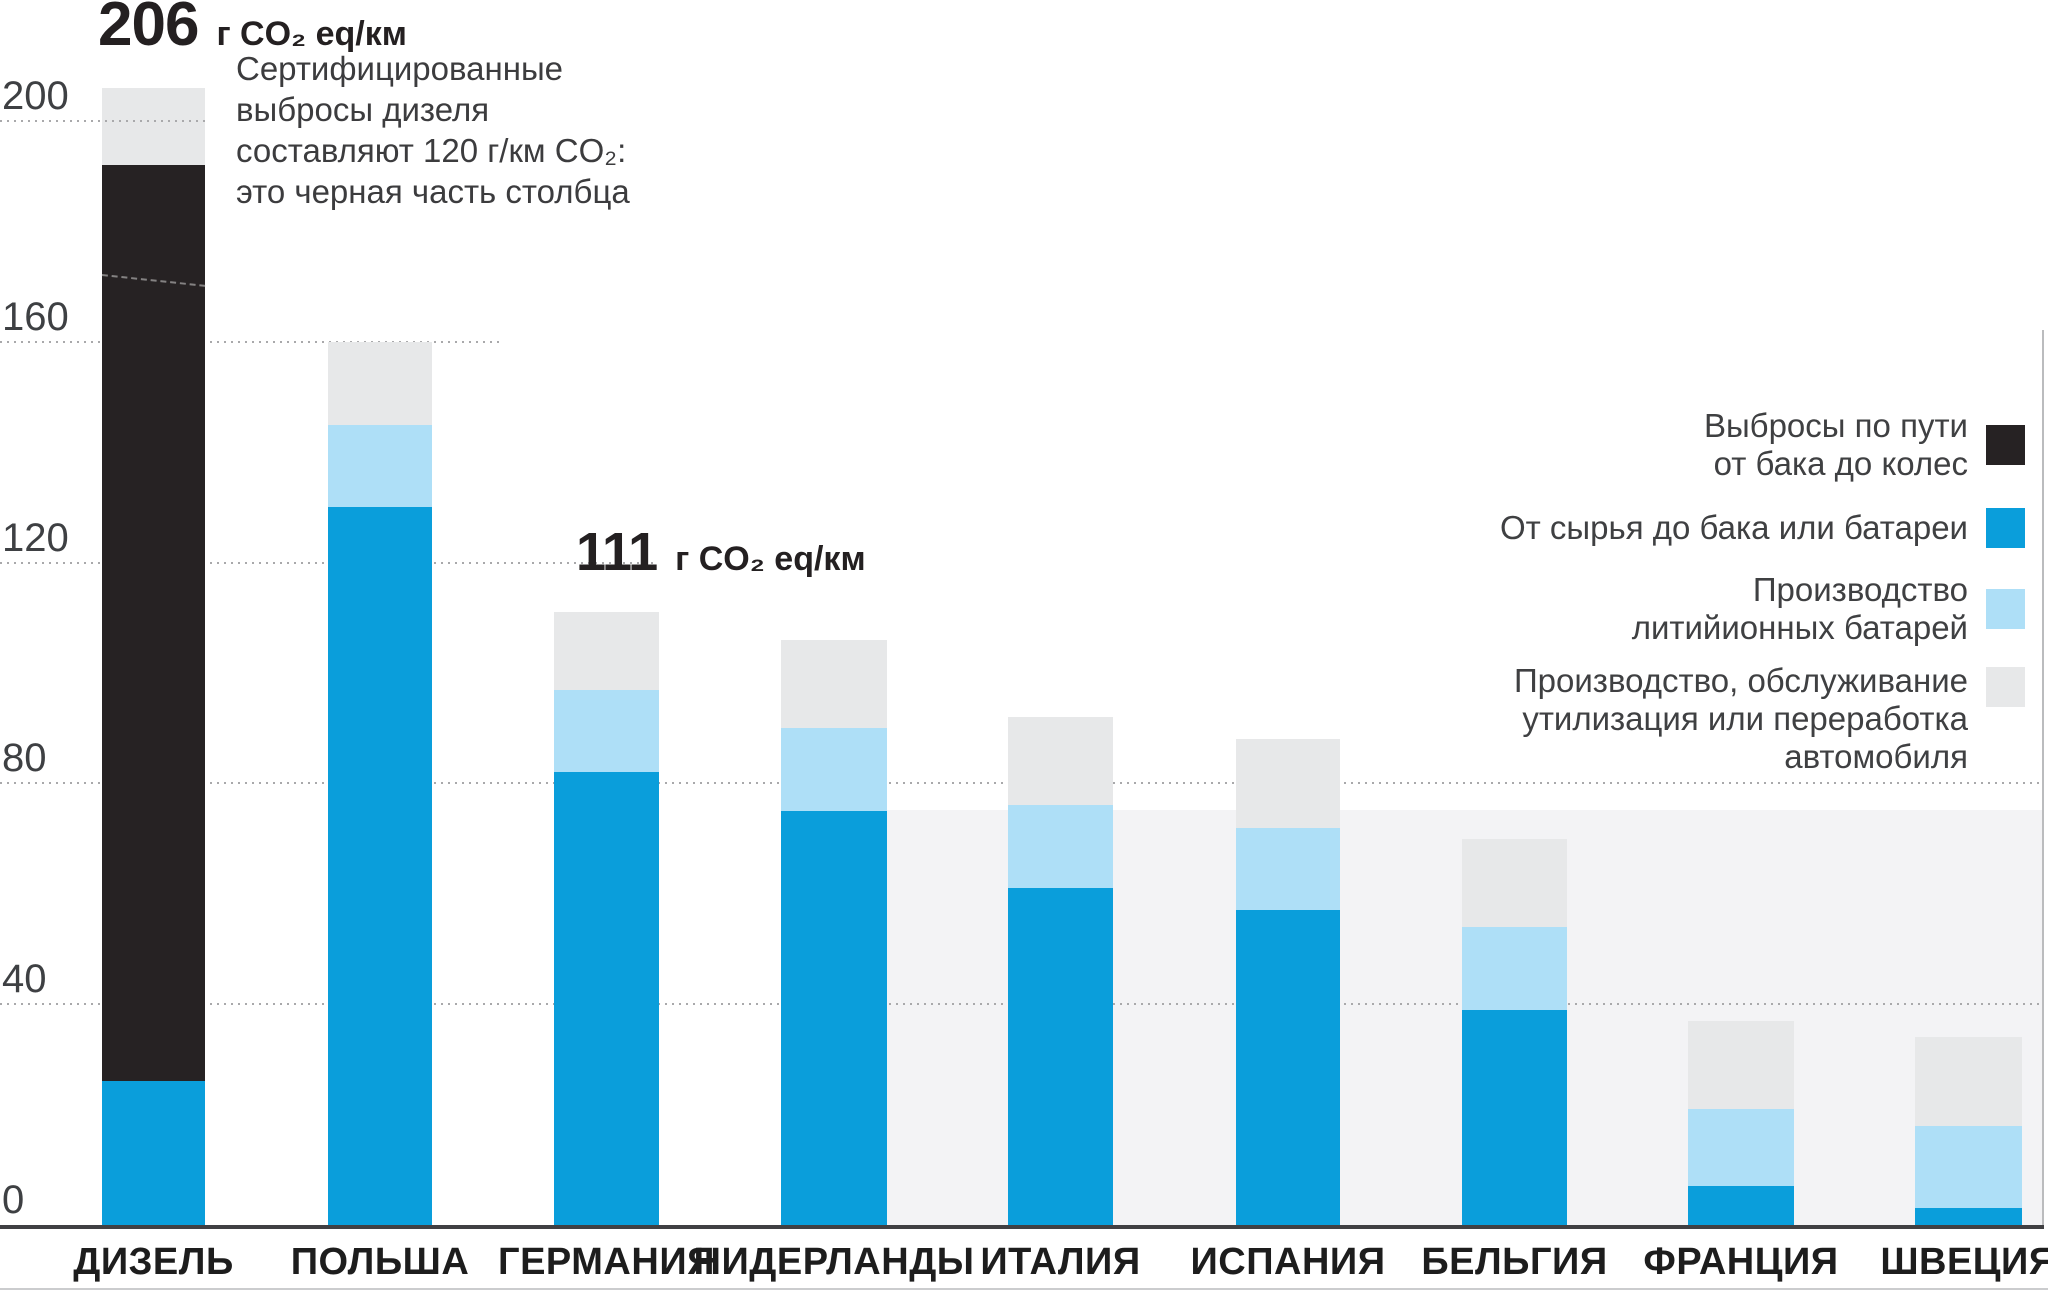 This screenshot has height=1293, width=2048. I want to click on bar-segment-vehicle-ИТАЛИЯ, so click(1060, 761).